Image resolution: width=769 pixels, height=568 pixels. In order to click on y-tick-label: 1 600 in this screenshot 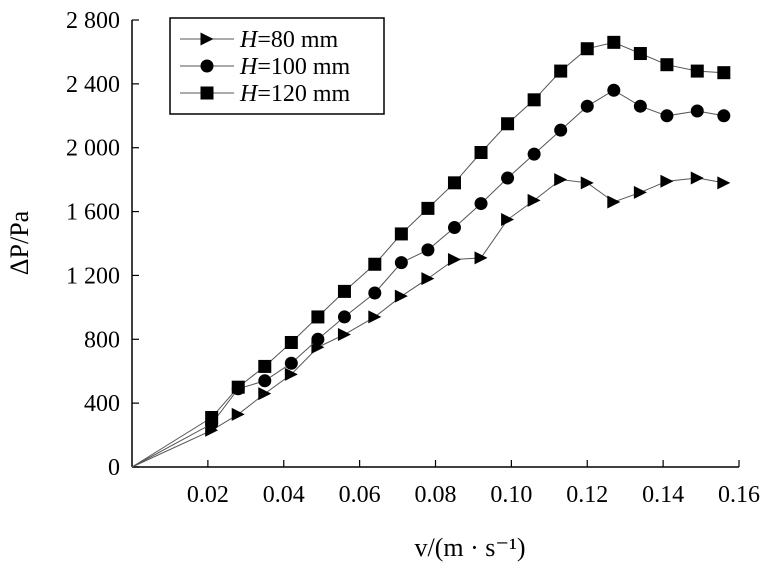, I will do `click(93, 213)`.